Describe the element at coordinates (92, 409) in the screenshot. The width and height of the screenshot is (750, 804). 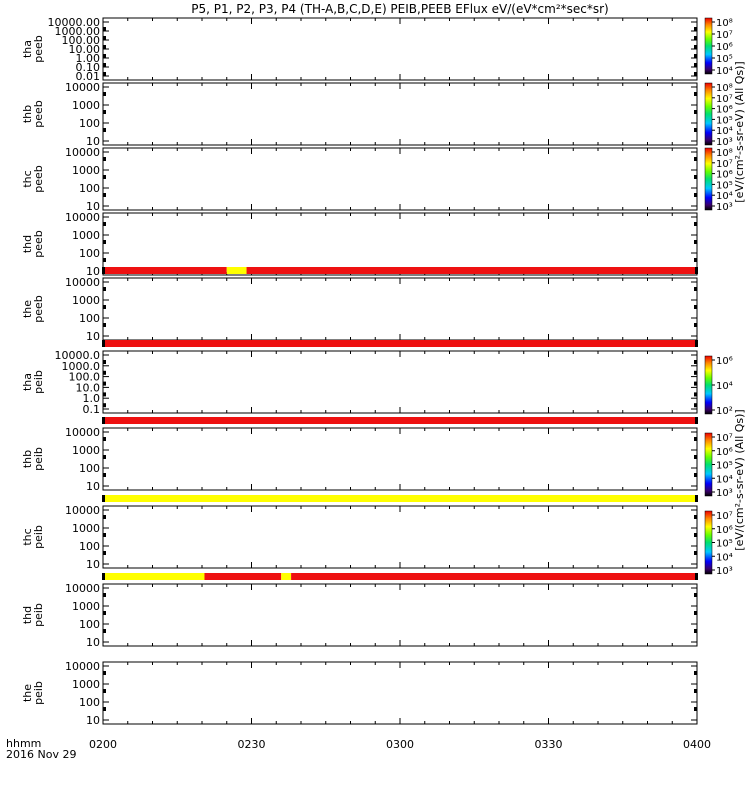
I see `y-tick-label: 0.1` at that location.